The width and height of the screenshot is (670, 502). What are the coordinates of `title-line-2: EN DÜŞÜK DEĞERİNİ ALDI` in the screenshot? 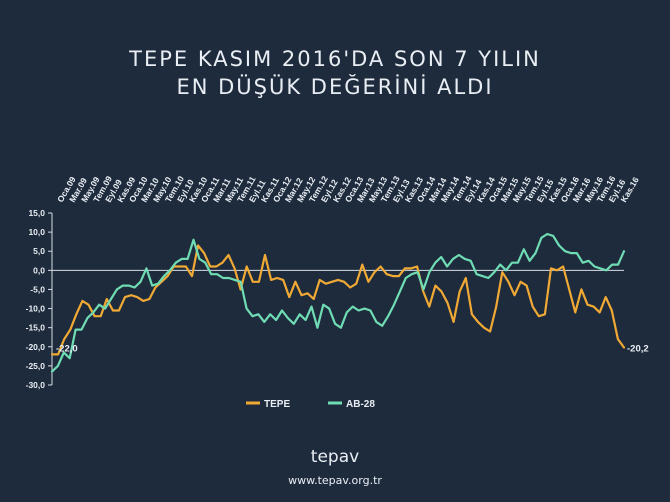 It's located at (335, 87).